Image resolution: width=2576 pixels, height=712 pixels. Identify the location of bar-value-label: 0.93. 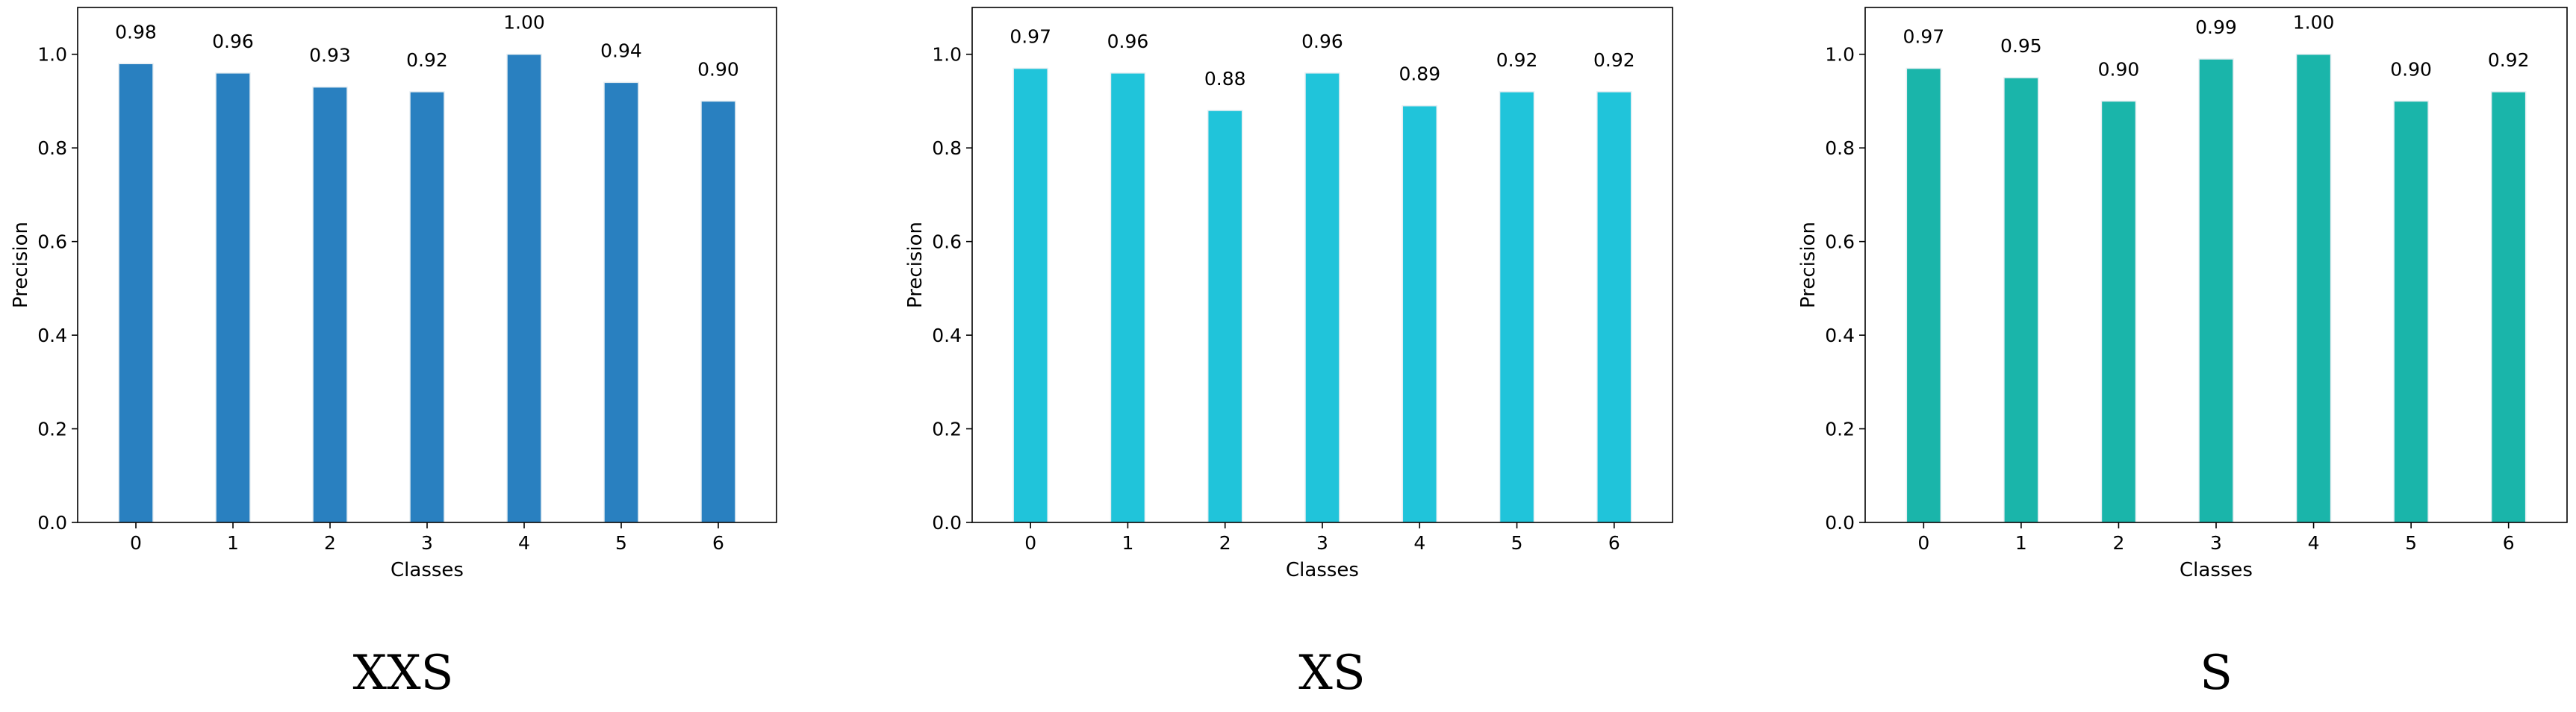
(330, 55).